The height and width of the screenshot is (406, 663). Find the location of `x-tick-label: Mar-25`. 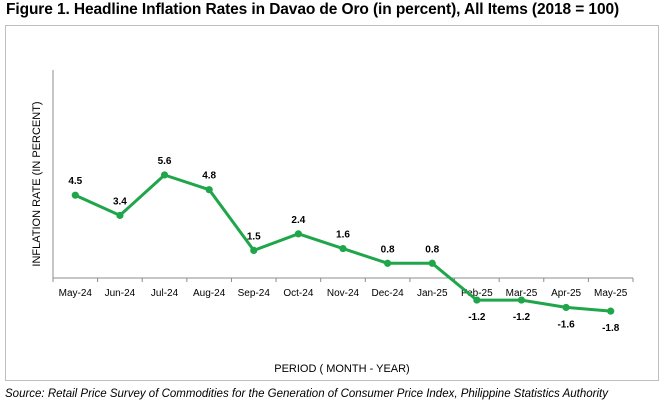

x-tick-label: Mar-25 is located at coordinates (522, 293).